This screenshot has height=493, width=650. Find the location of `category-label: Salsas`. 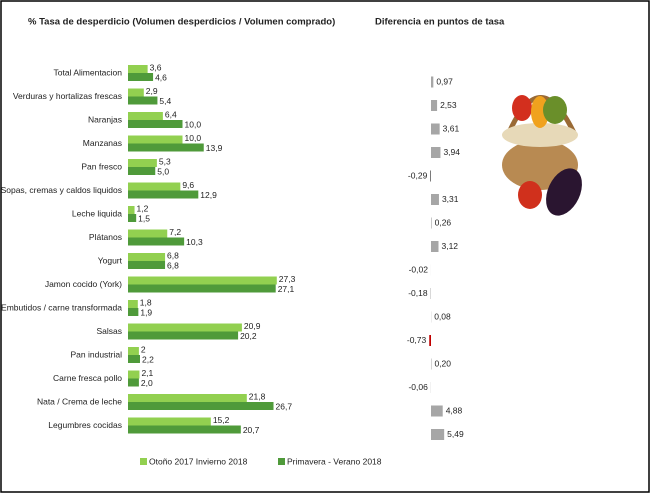

category-label: Salsas is located at coordinates (109, 331).